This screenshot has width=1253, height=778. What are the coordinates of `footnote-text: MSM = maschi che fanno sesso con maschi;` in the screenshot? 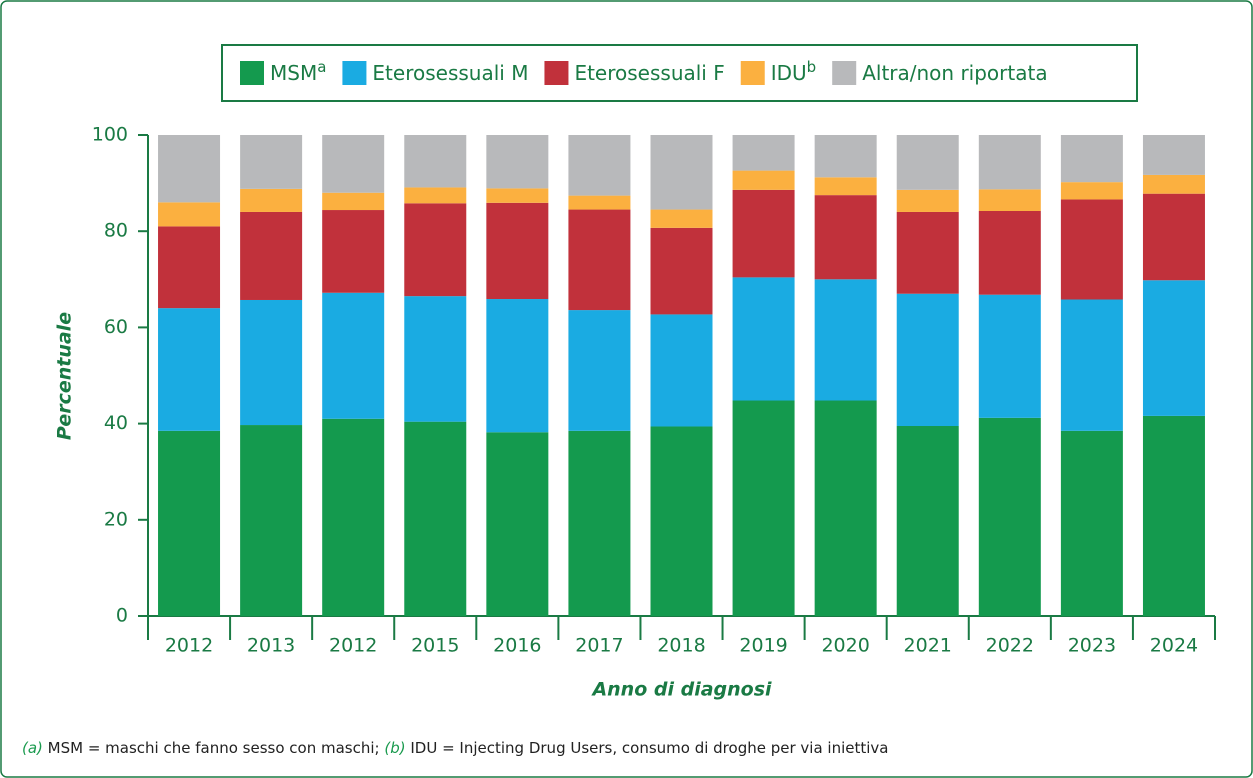 It's located at (213, 748).